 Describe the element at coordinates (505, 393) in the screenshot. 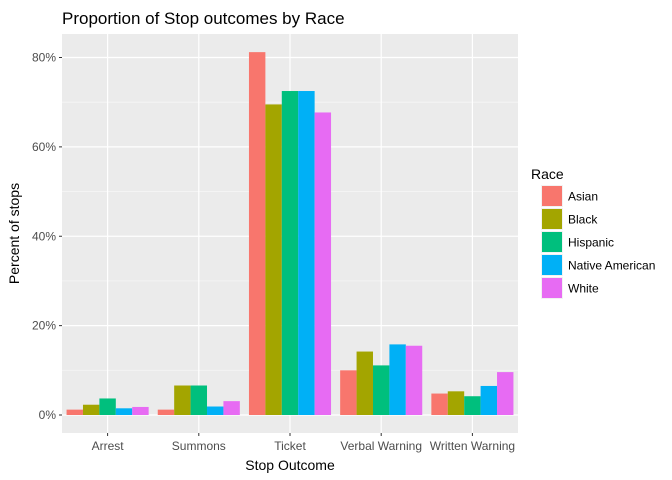

I see `bar-written-warning-white` at that location.